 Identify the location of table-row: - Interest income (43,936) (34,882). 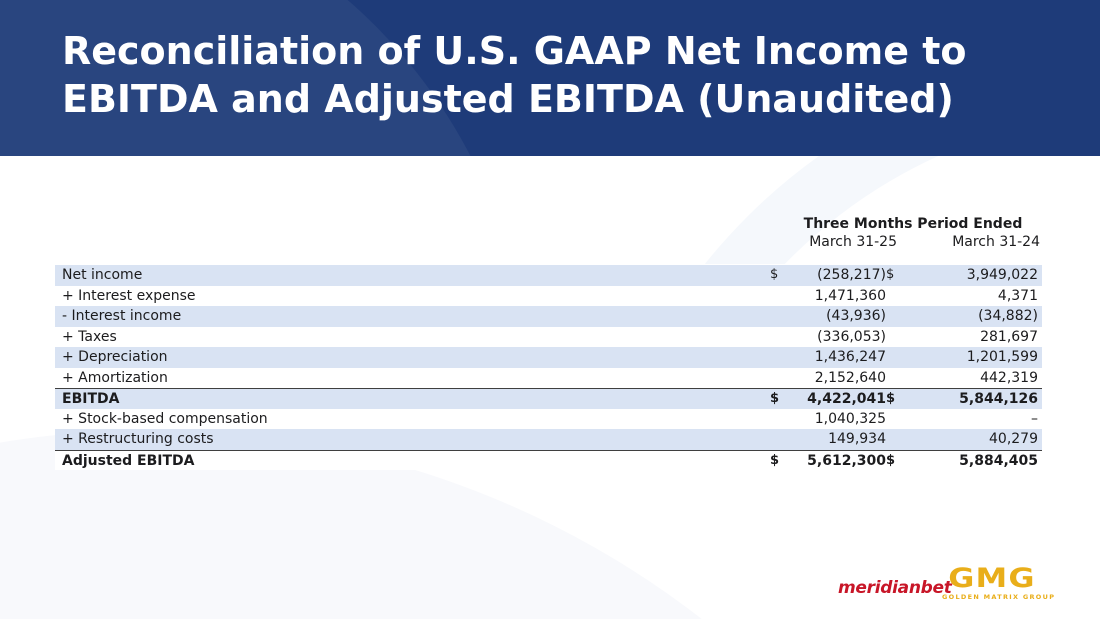
(548, 316).